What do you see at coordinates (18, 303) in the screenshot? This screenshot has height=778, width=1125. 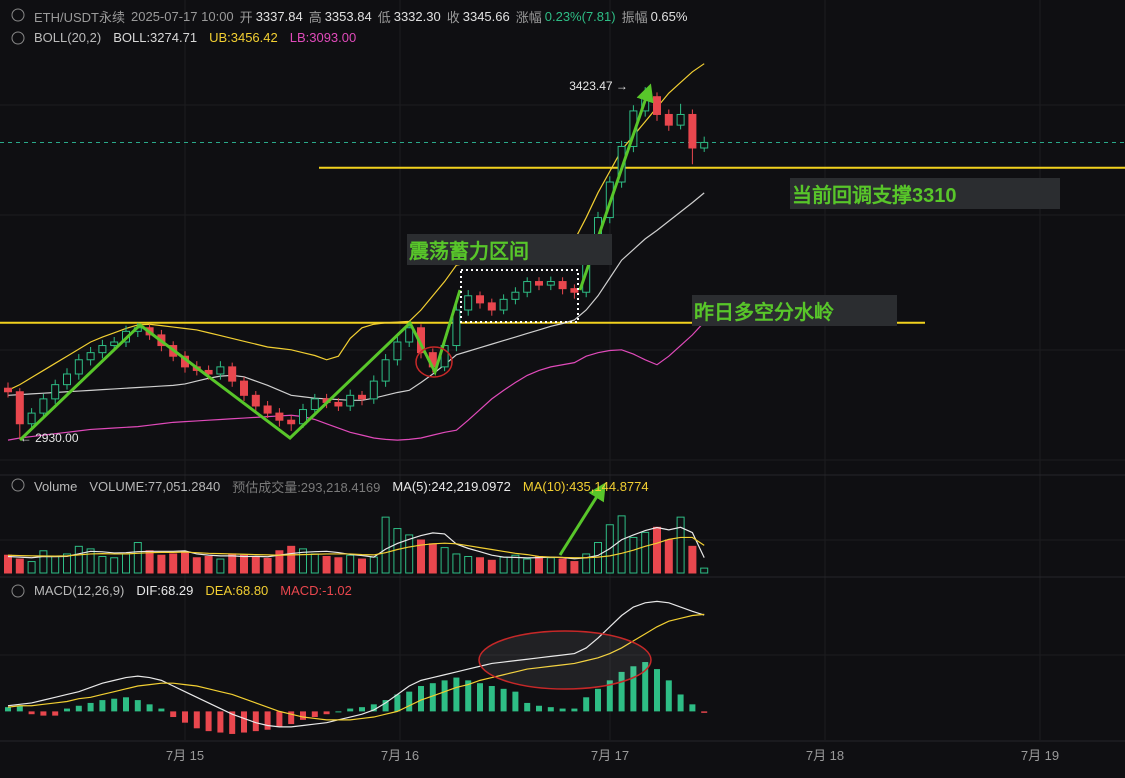 I see `panel-icons` at bounding box center [18, 303].